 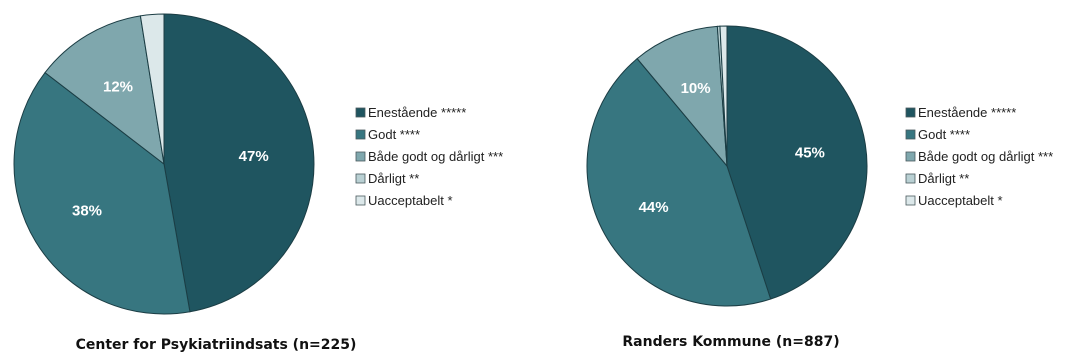 I want to click on data-label-bade-godt-og-darligt: 10%, so click(x=696, y=88).